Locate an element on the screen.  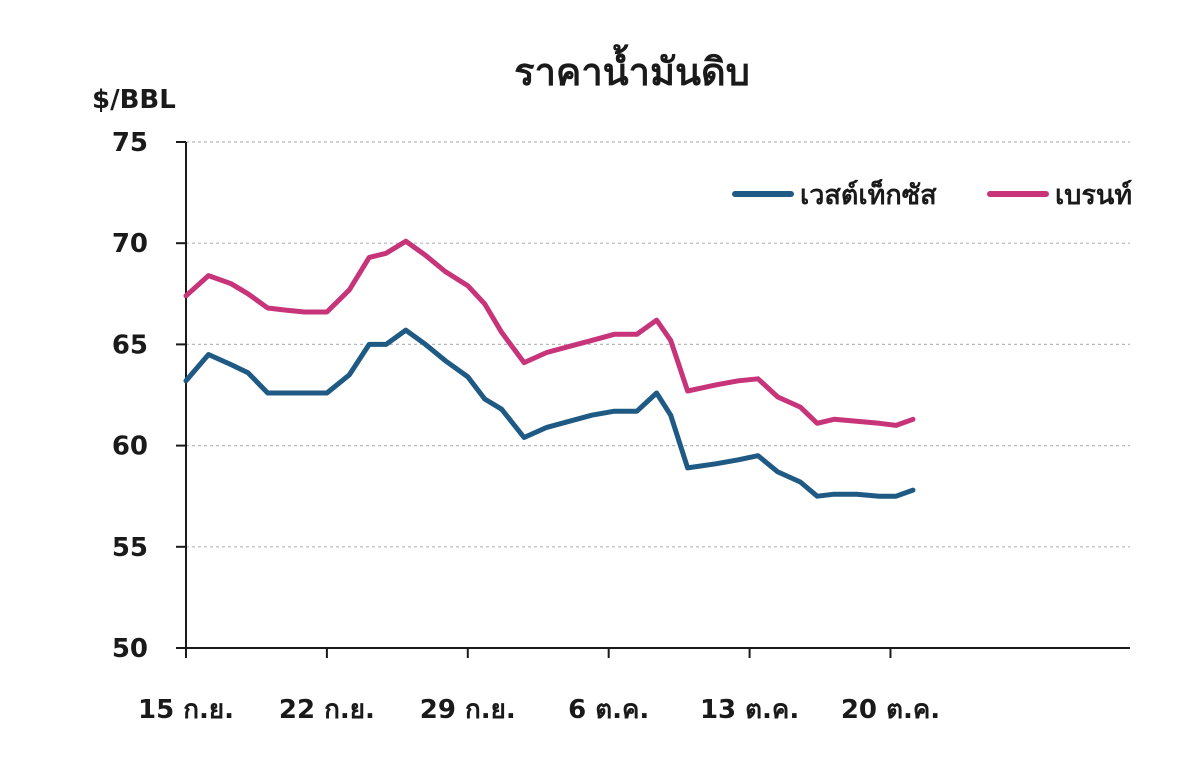
y-tick-label: 70 is located at coordinates (130, 244).